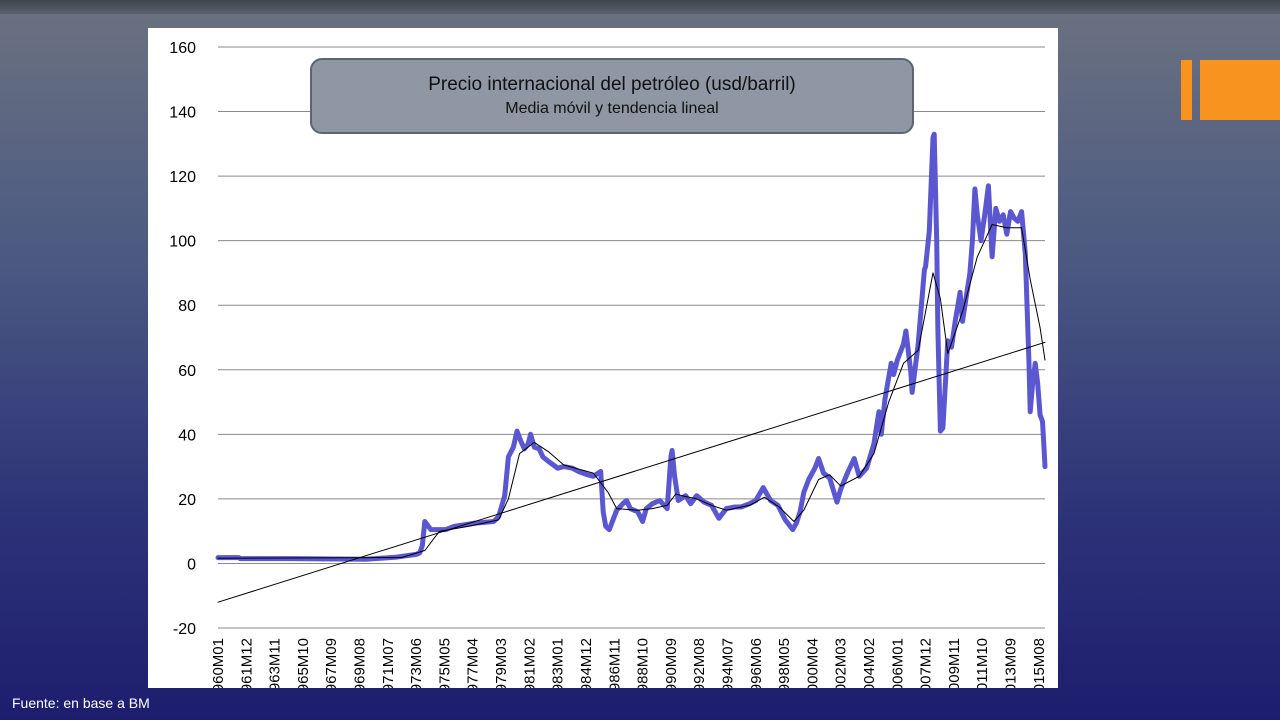  What do you see at coordinates (529, 663) in the screenshot?
I see `x-tick-label: 1981M02` at bounding box center [529, 663].